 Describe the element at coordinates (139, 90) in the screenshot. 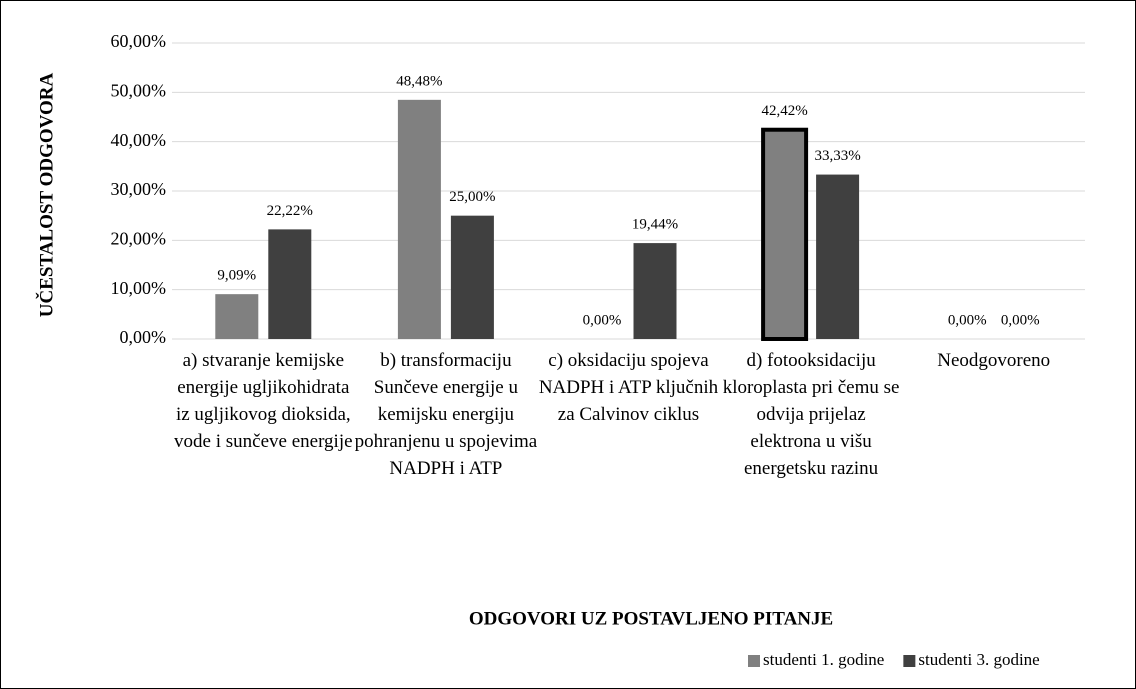

I see `y-tick-label: 50,00%` at that location.